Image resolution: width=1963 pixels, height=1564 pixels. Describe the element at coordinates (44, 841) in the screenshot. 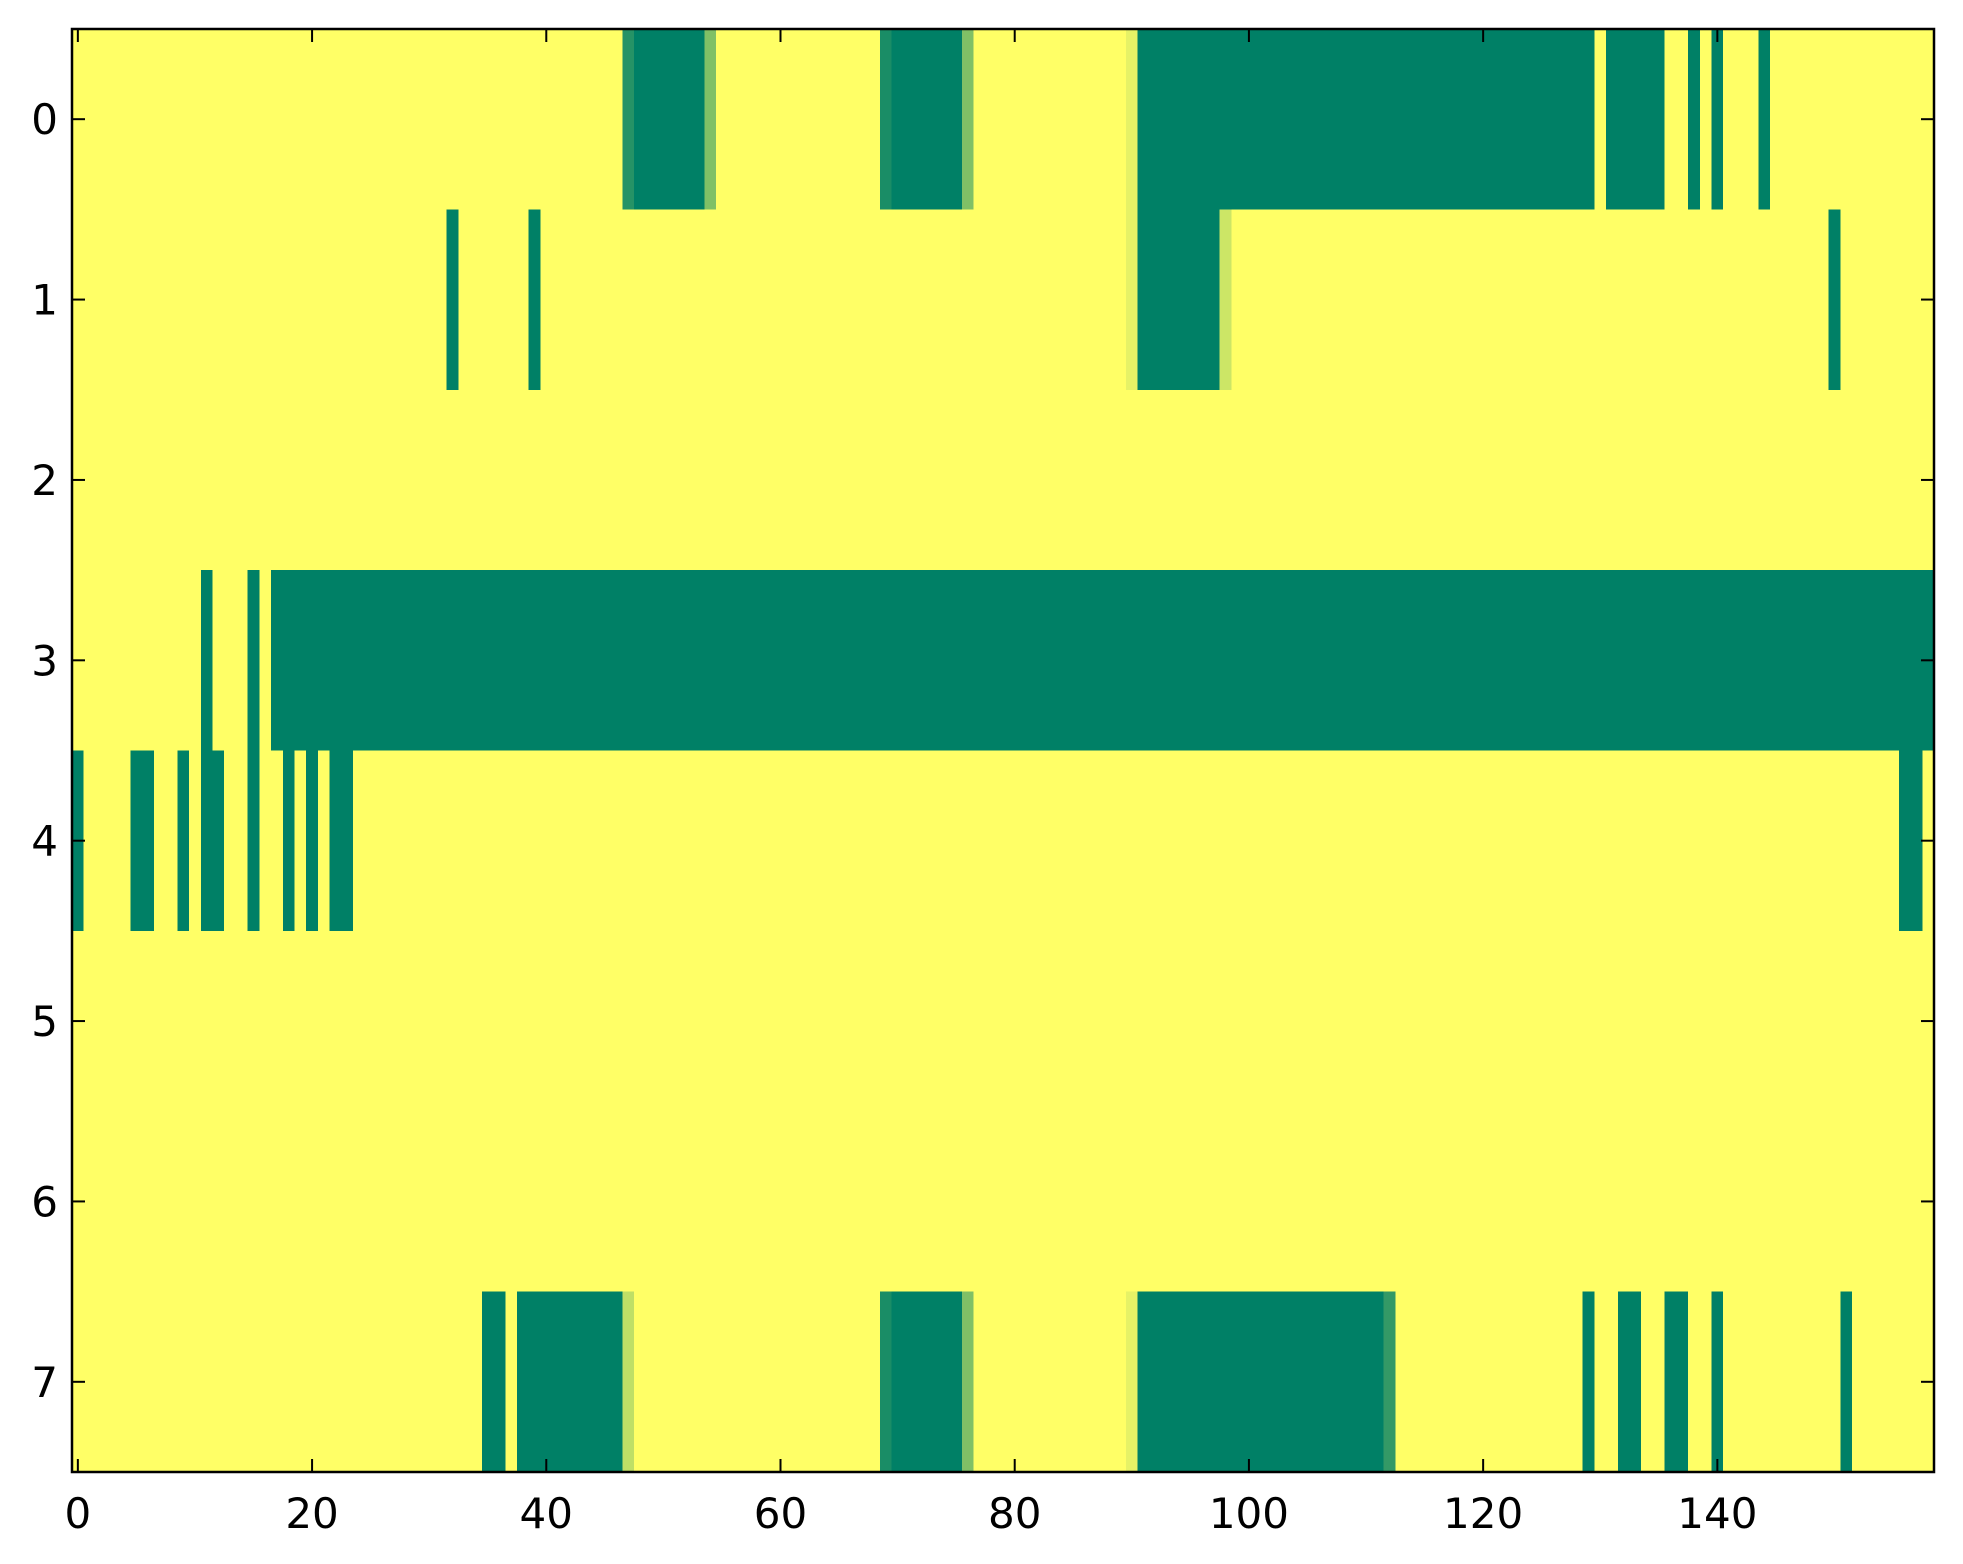

I see `y-tick-label: 4` at that location.